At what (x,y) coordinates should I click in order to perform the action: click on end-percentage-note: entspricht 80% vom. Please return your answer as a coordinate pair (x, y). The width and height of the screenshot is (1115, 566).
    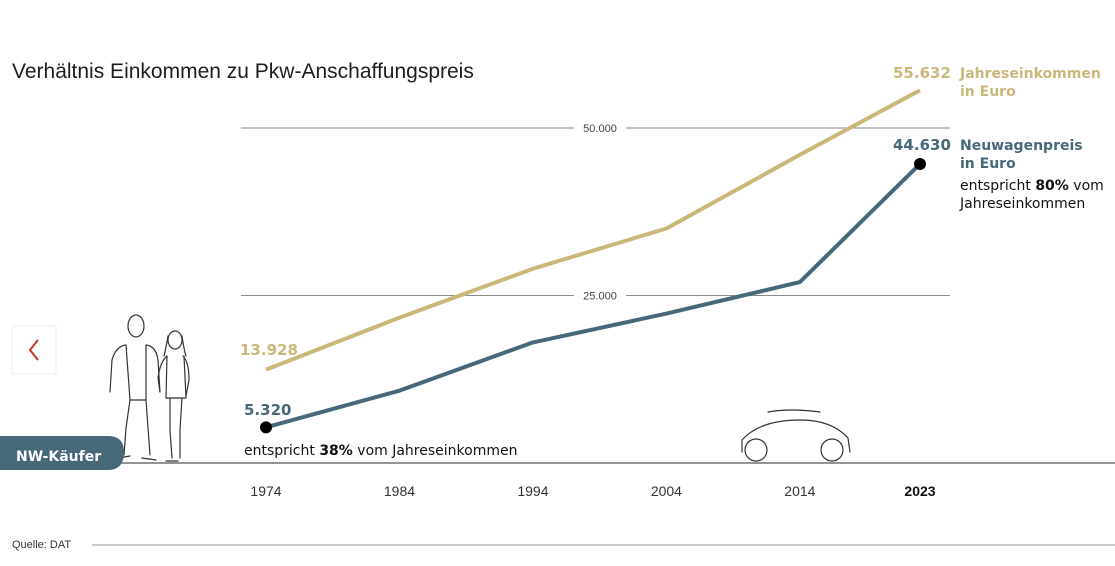
    Looking at the image, I should click on (1032, 186).